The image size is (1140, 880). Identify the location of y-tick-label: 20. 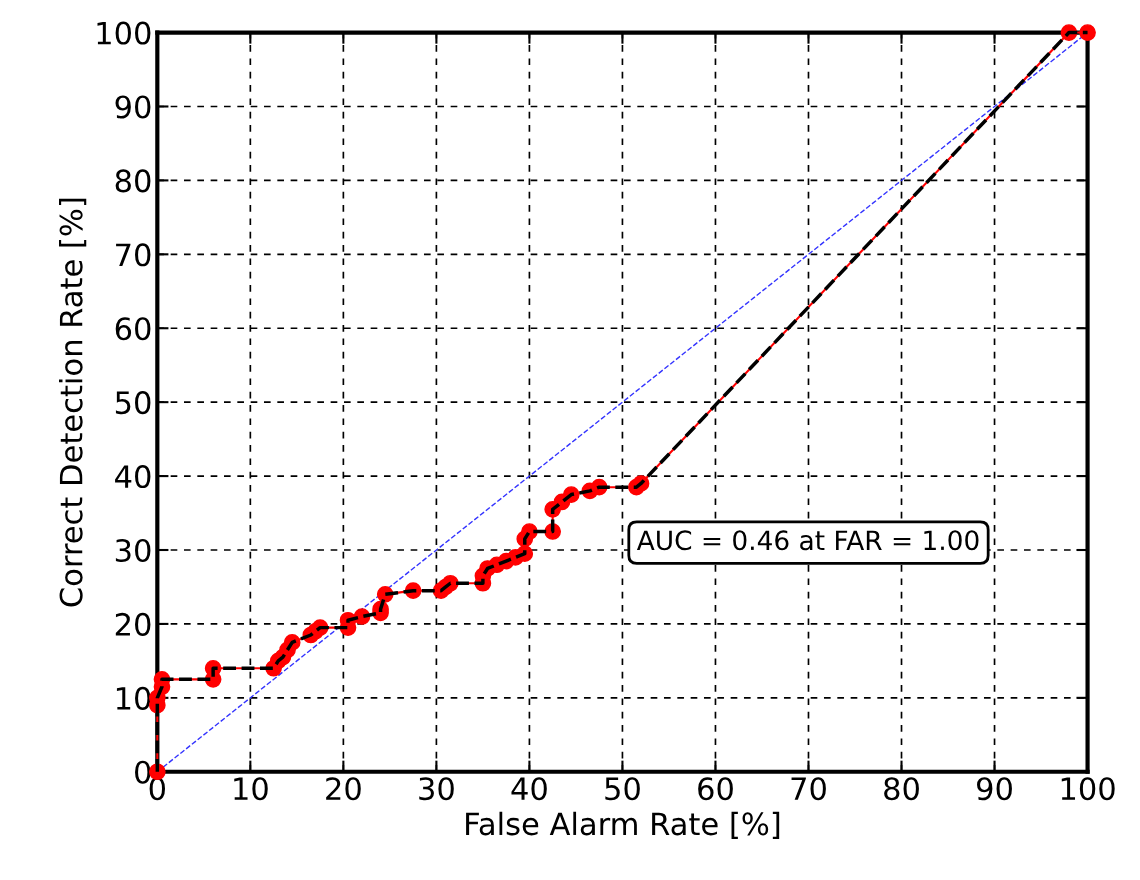
(133, 624).